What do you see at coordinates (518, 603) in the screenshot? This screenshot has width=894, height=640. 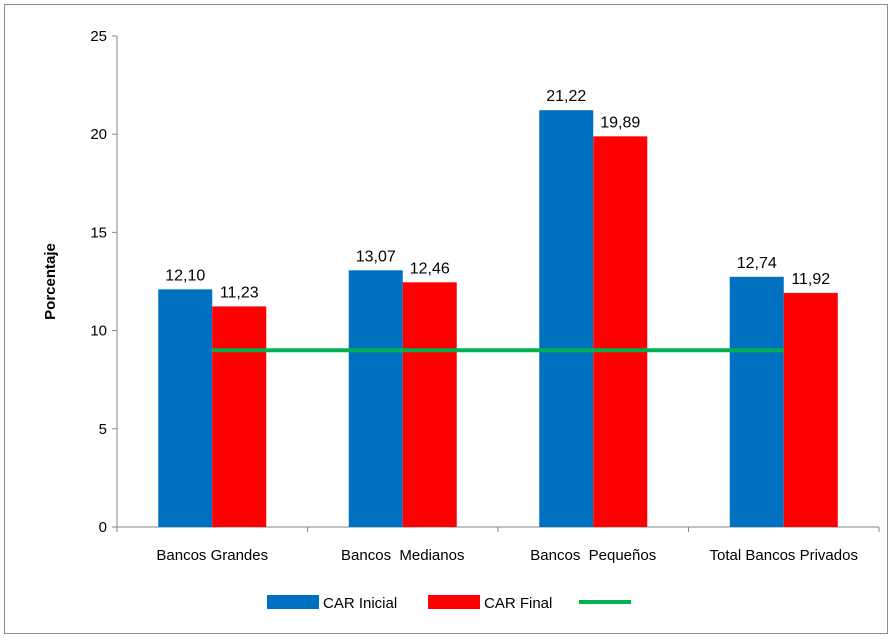 I see `legend-label: CAR Final` at bounding box center [518, 603].